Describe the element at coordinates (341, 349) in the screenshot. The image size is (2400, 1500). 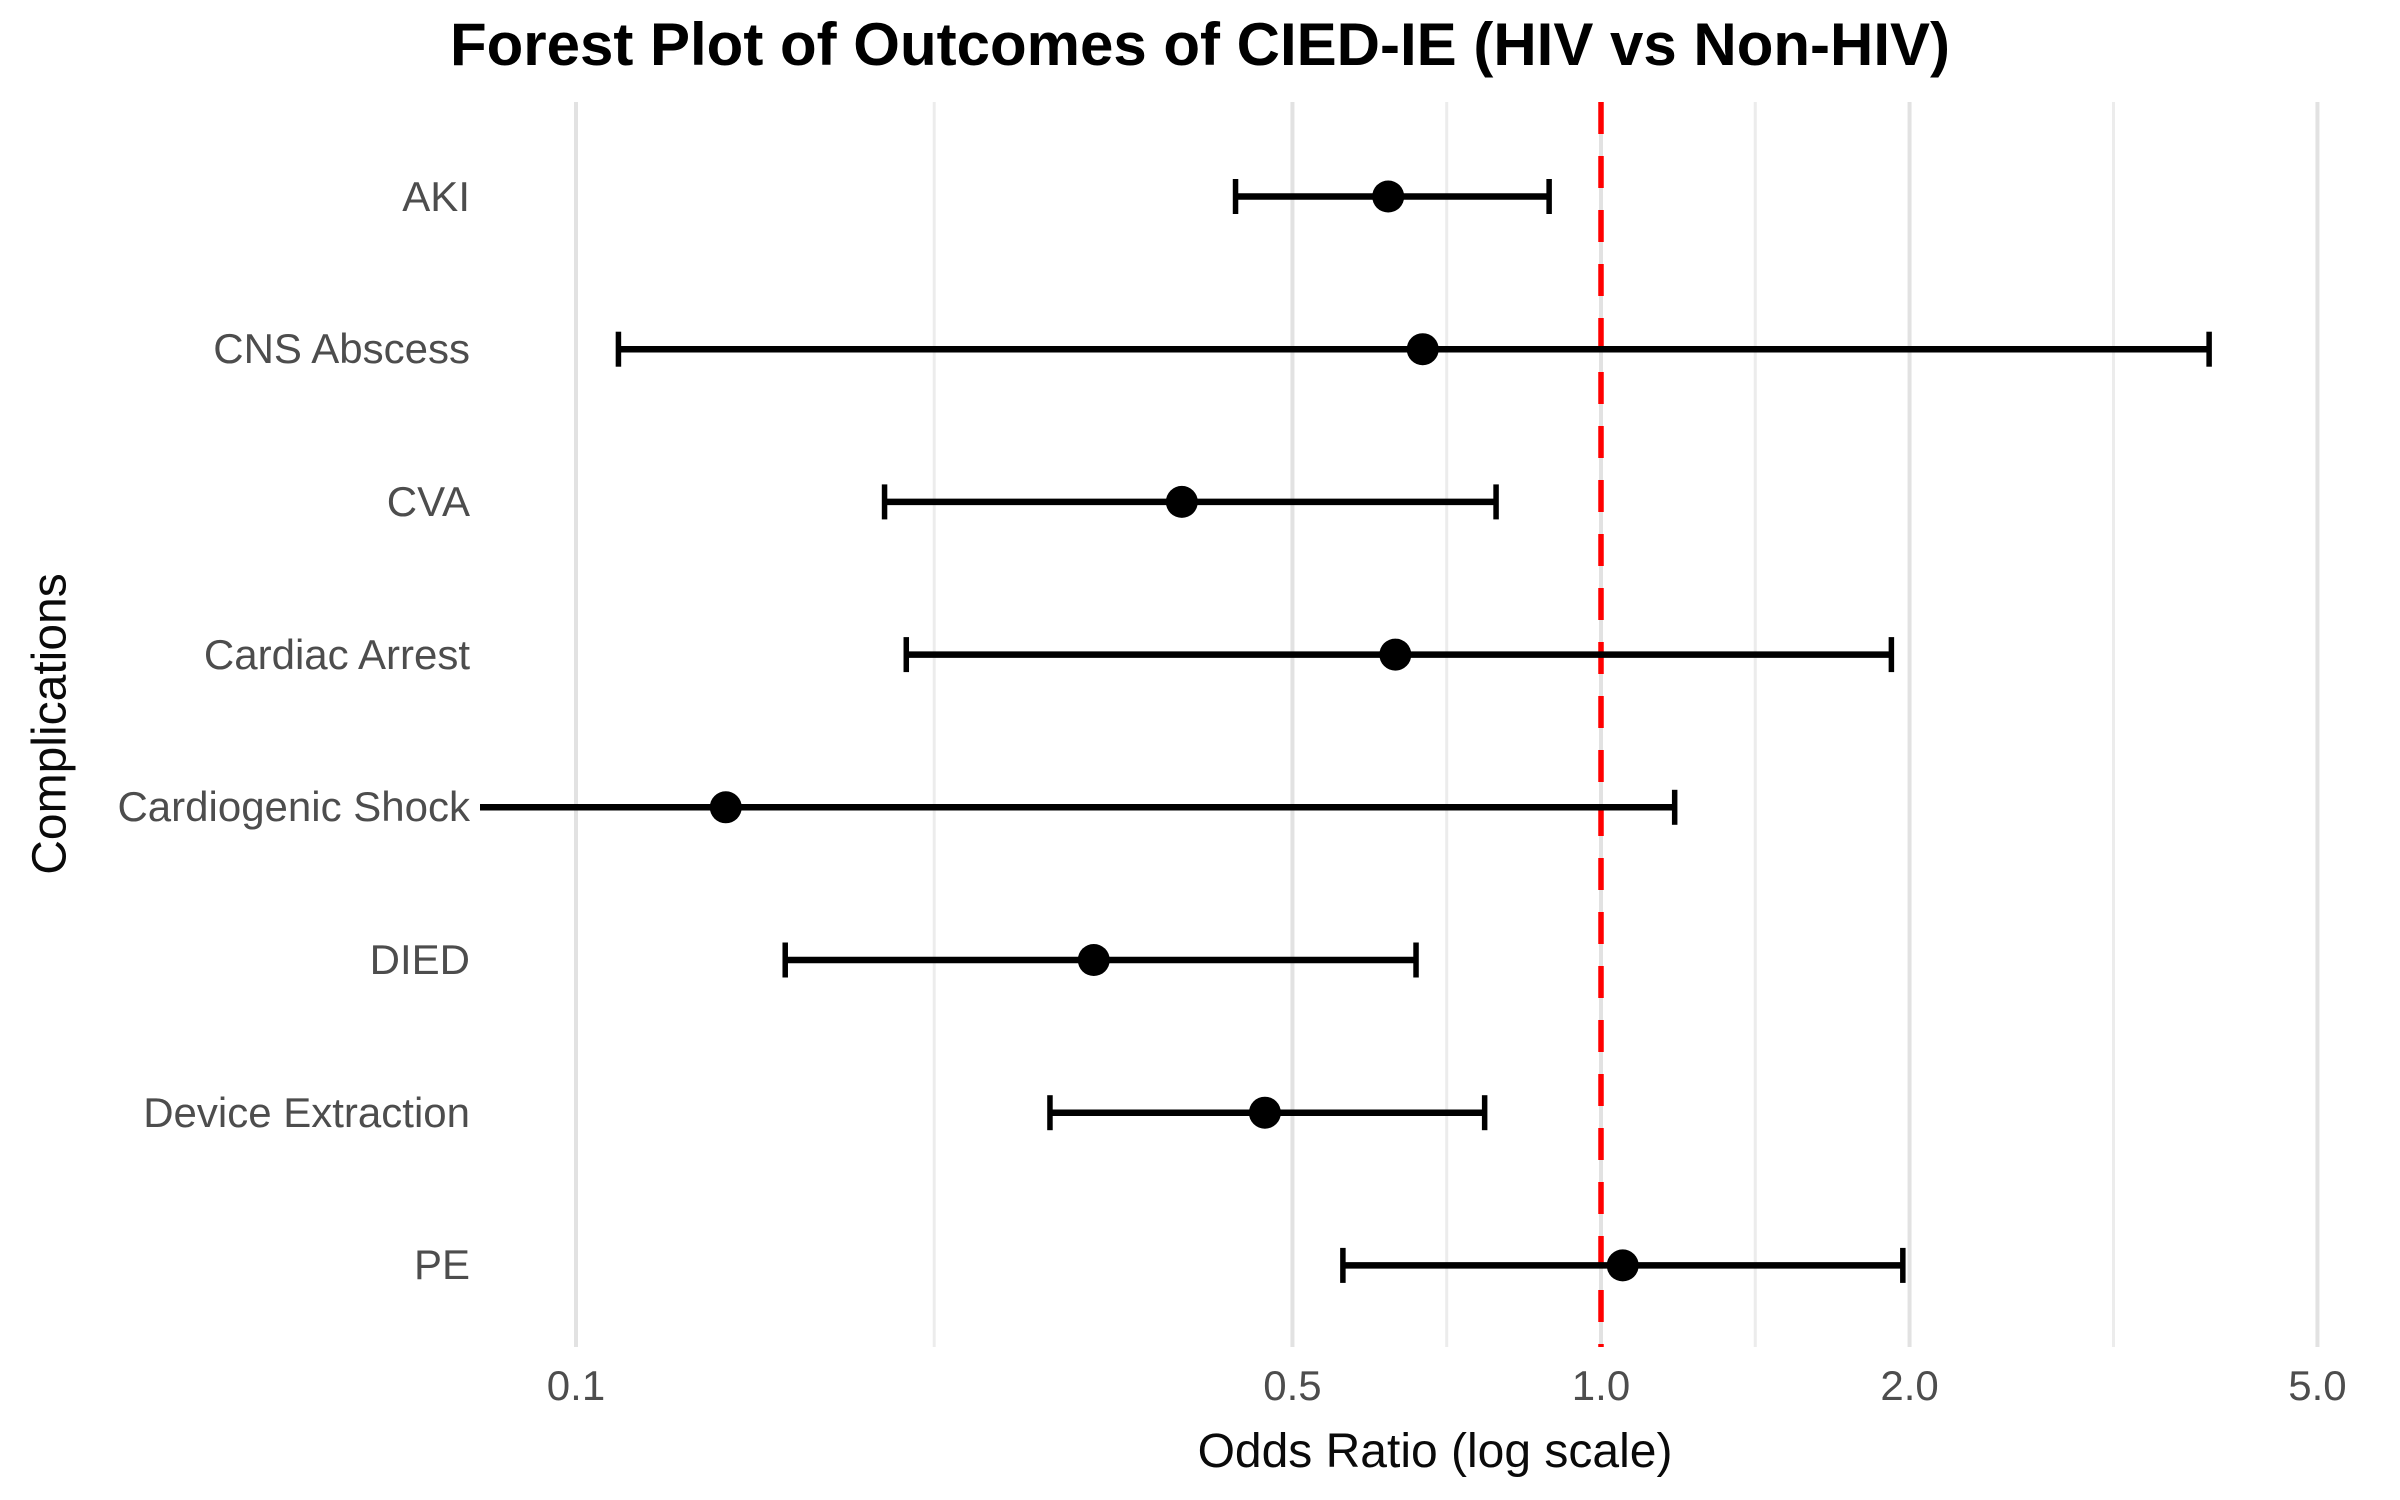
I see `y-tick-label: CNS Abscess` at that location.